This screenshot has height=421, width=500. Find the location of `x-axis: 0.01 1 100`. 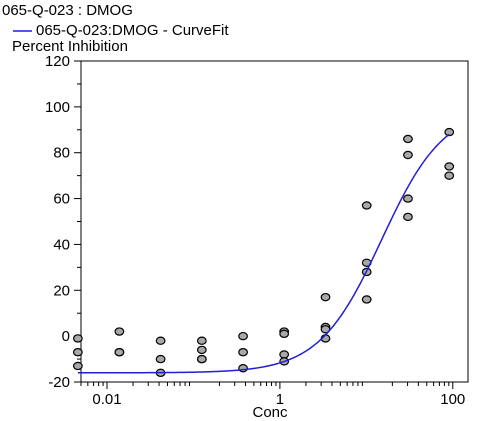

x-axis: 0.01 1 100 is located at coordinates (272, 395).